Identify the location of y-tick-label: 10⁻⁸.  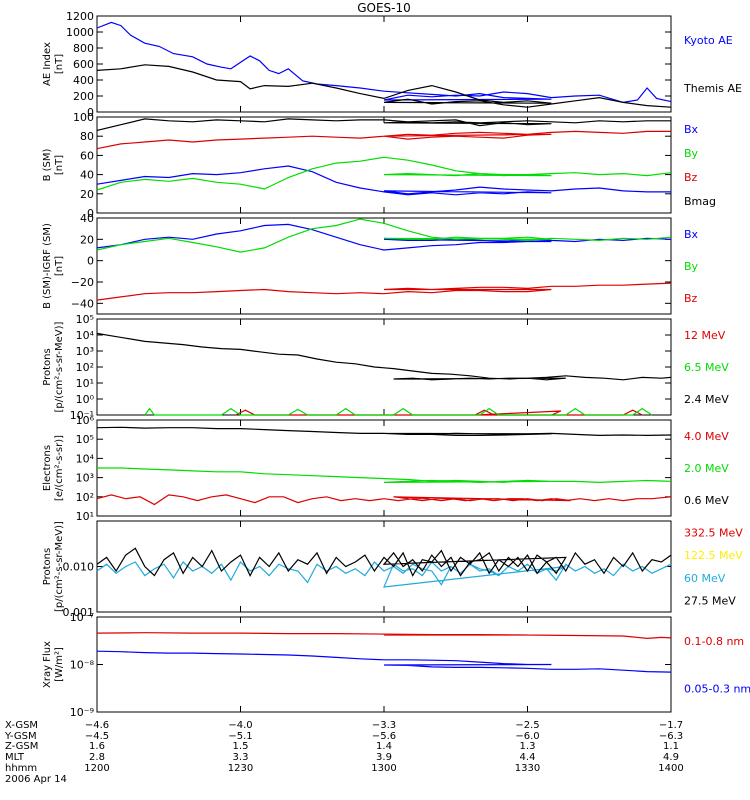
(82, 665).